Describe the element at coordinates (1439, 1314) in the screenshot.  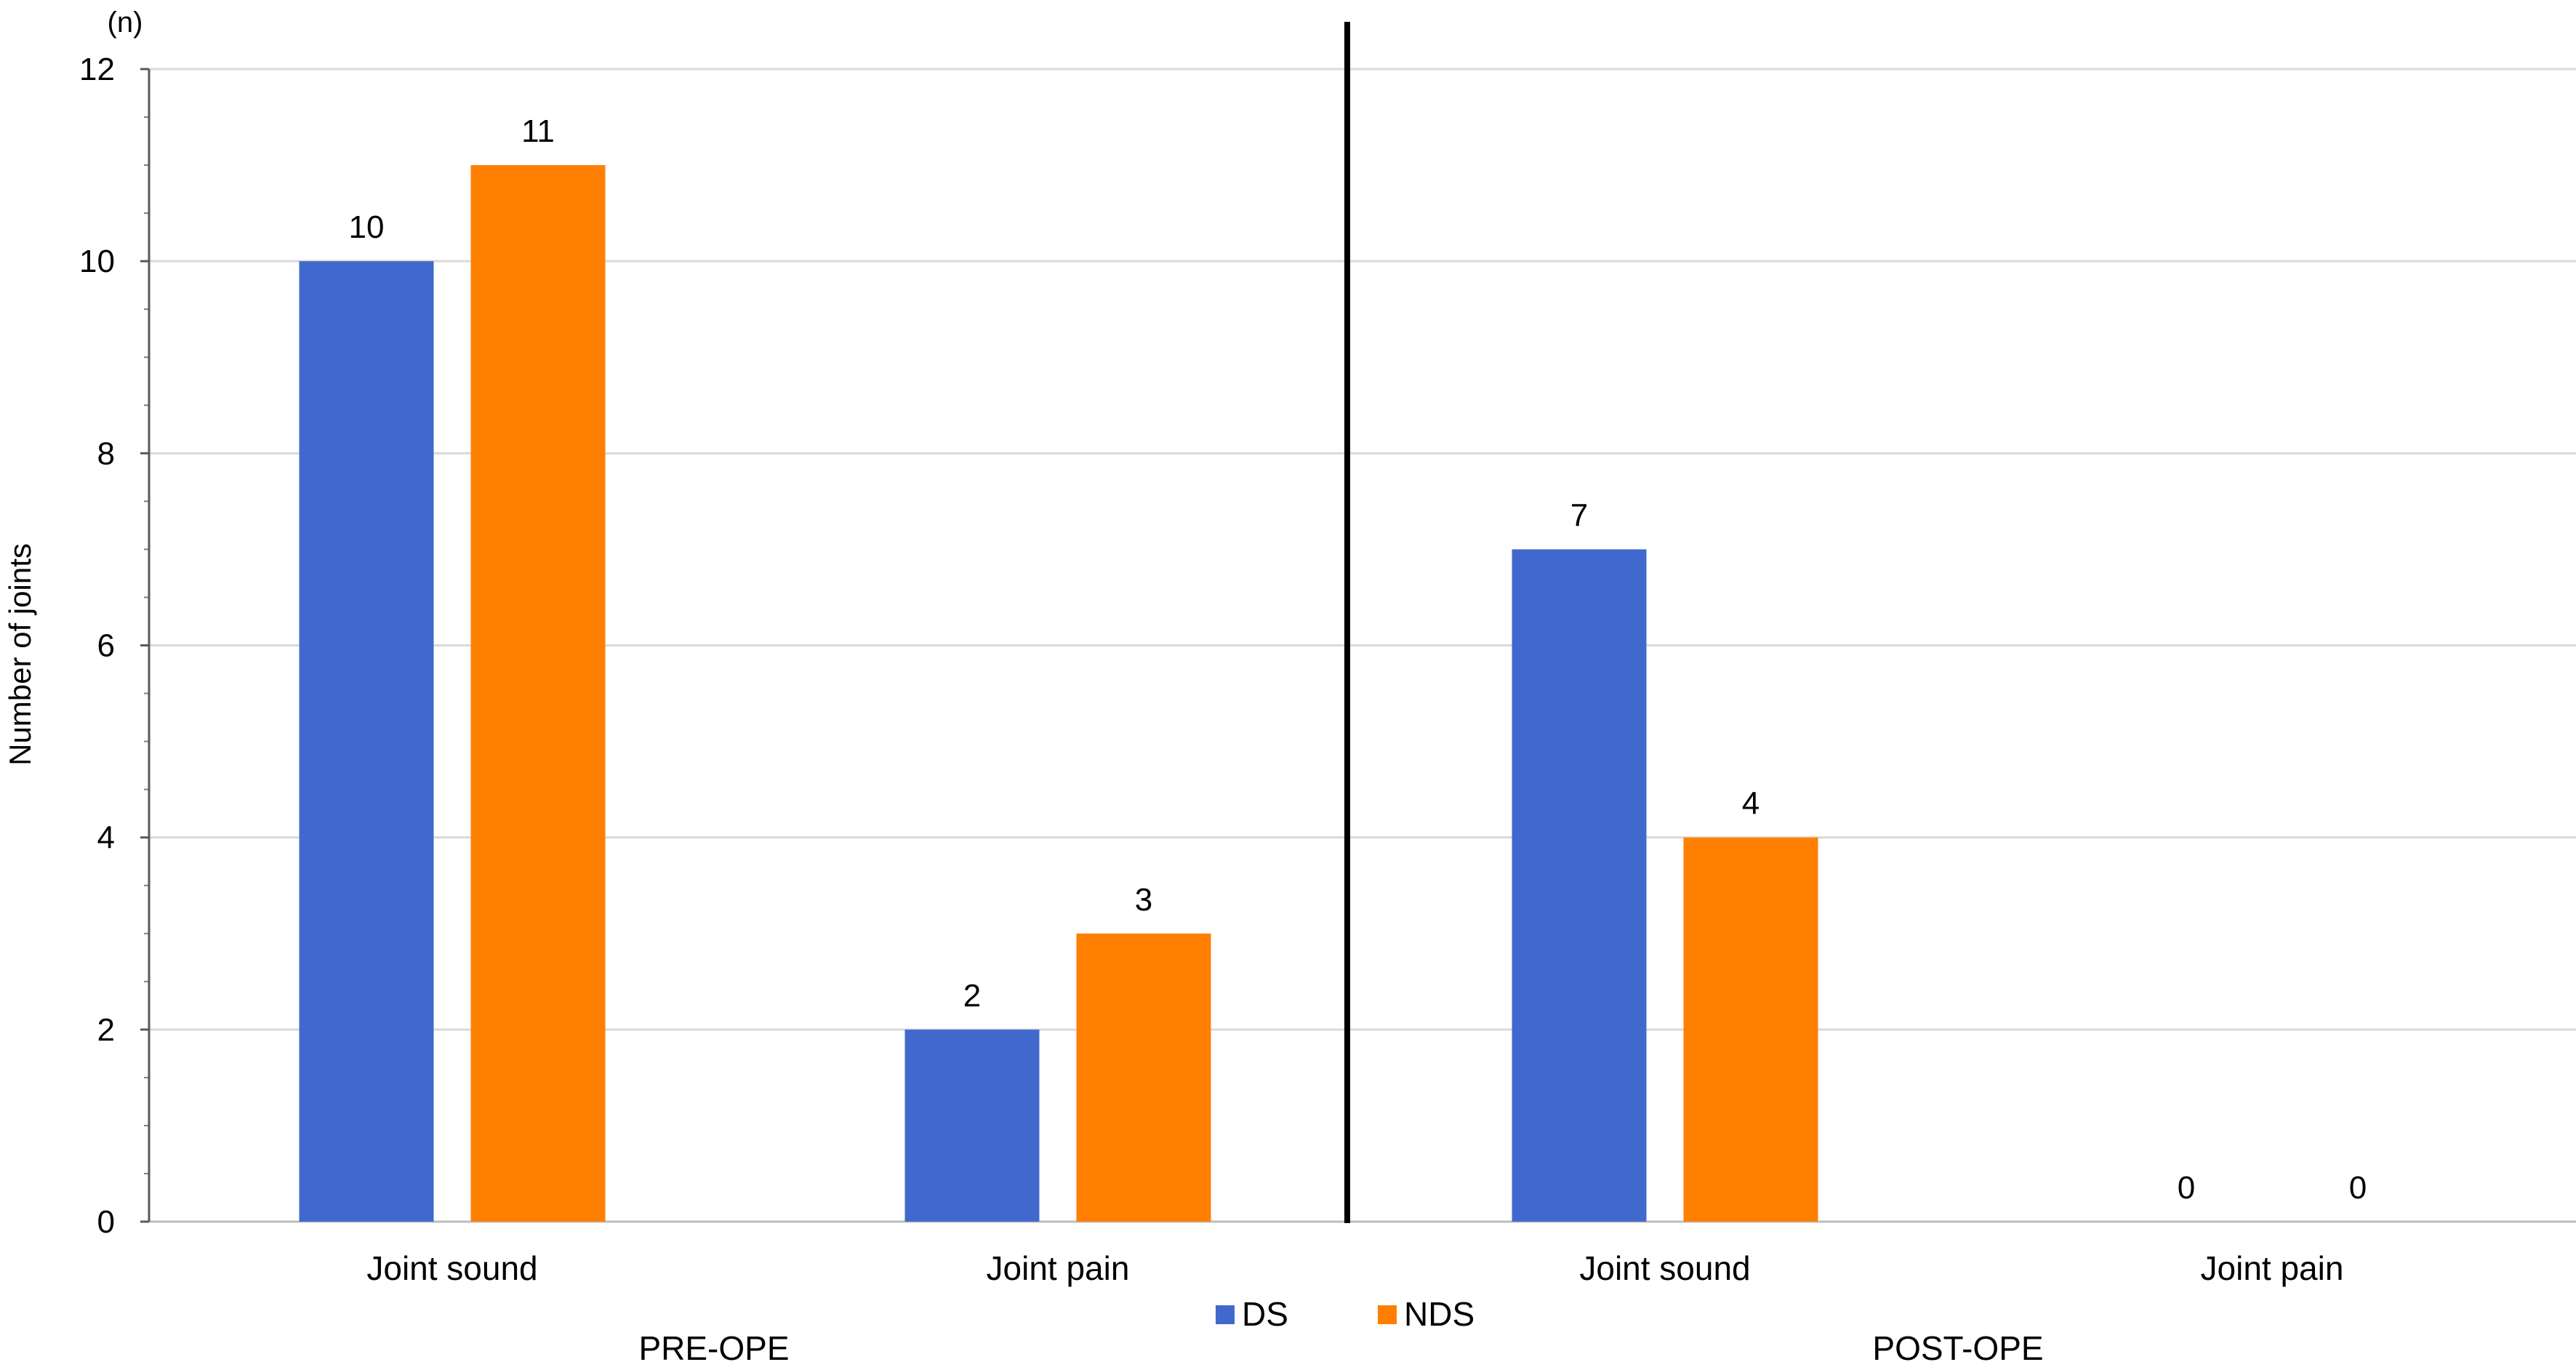
I see `legend-label-nds: NDS` at that location.